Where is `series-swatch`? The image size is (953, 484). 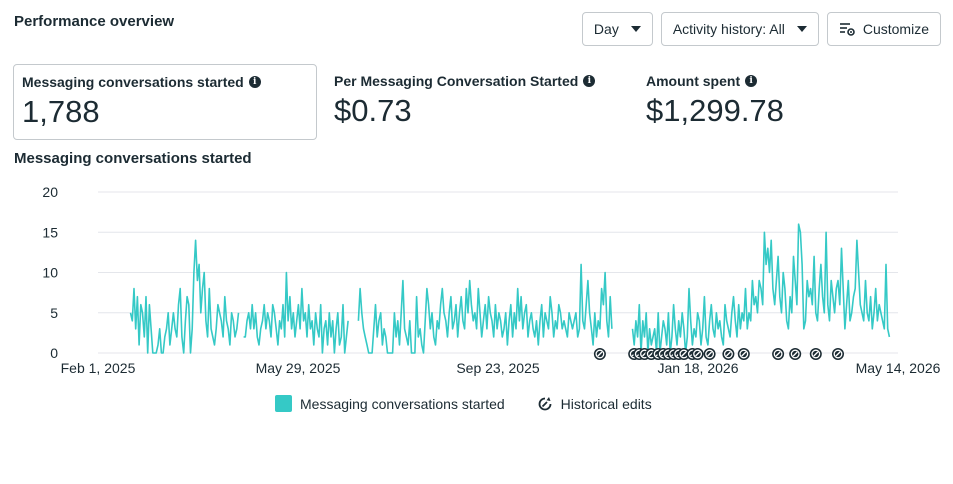
series-swatch is located at coordinates (283, 403).